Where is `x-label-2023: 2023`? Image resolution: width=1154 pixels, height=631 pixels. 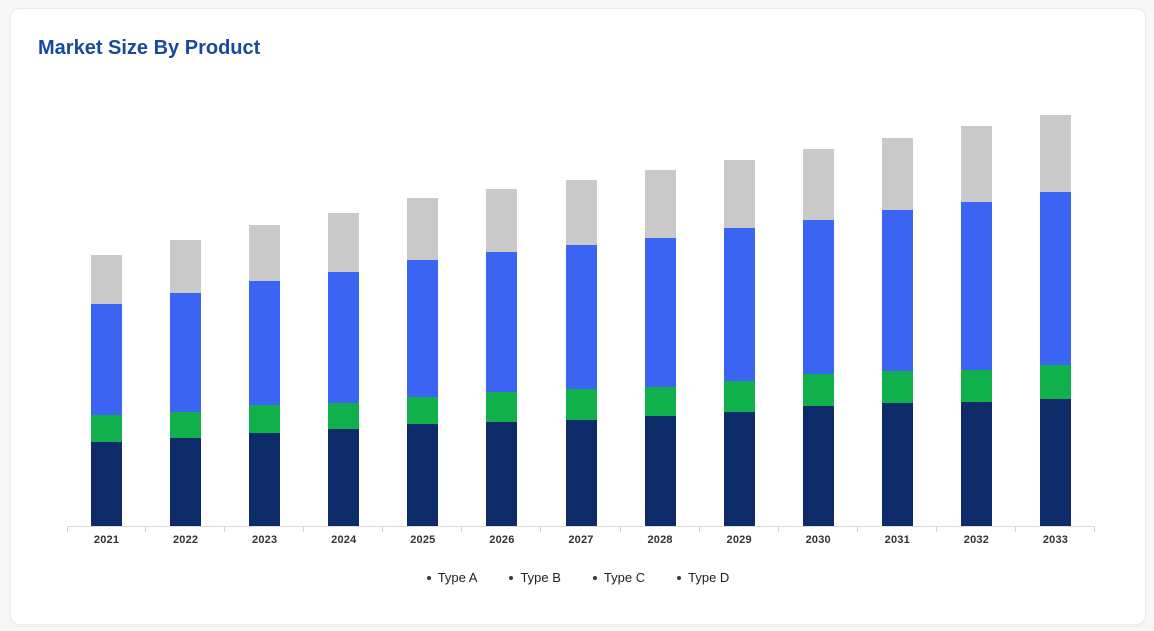
x-label-2023: 2023 is located at coordinates (265, 540).